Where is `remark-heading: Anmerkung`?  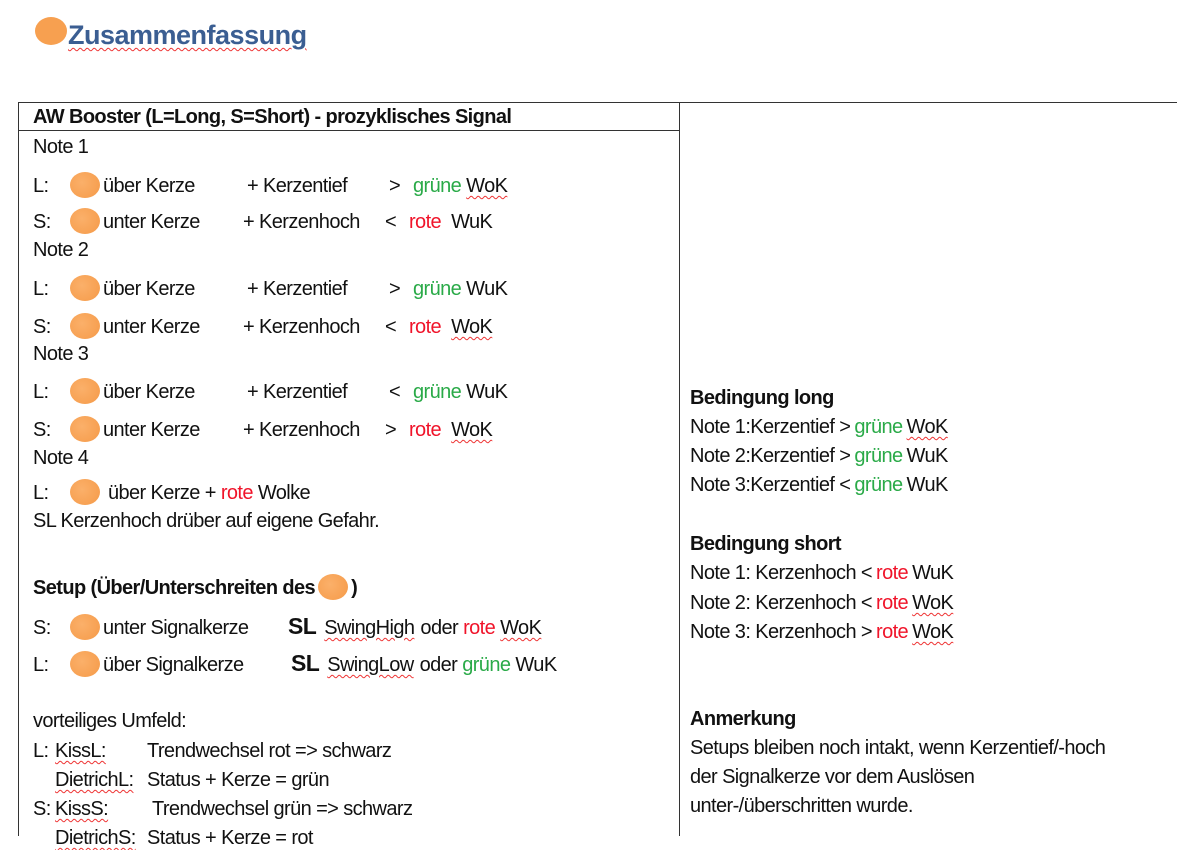 remark-heading: Anmerkung is located at coordinates (743, 719).